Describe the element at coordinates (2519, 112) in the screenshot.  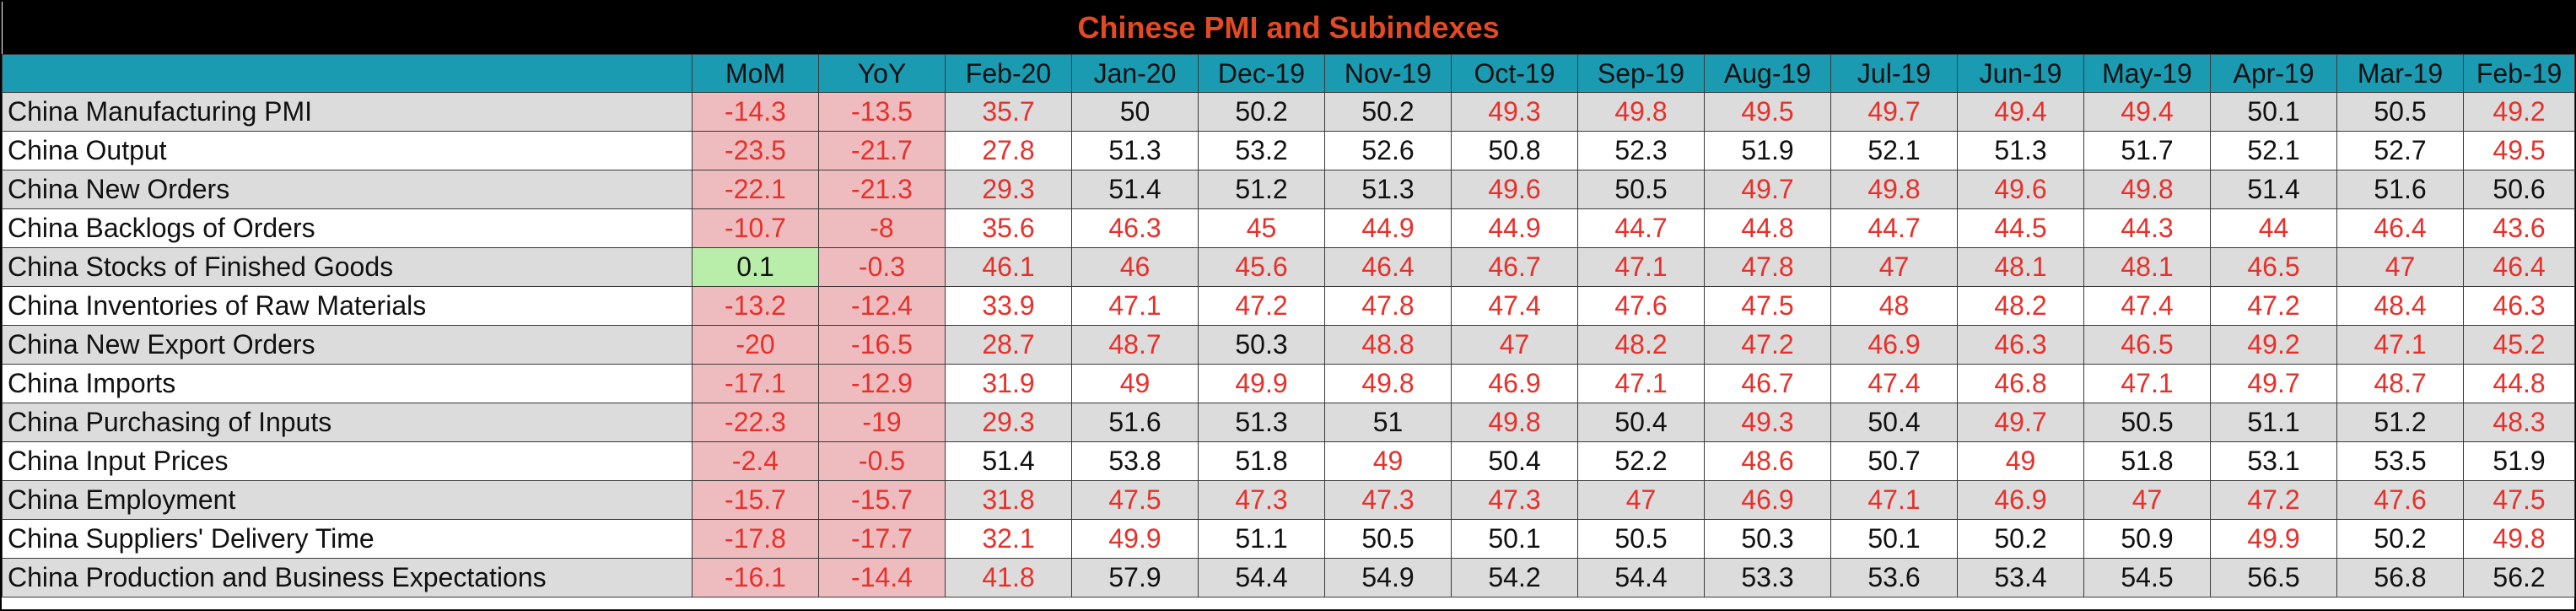
I see `value-cell: 49.2` at that location.